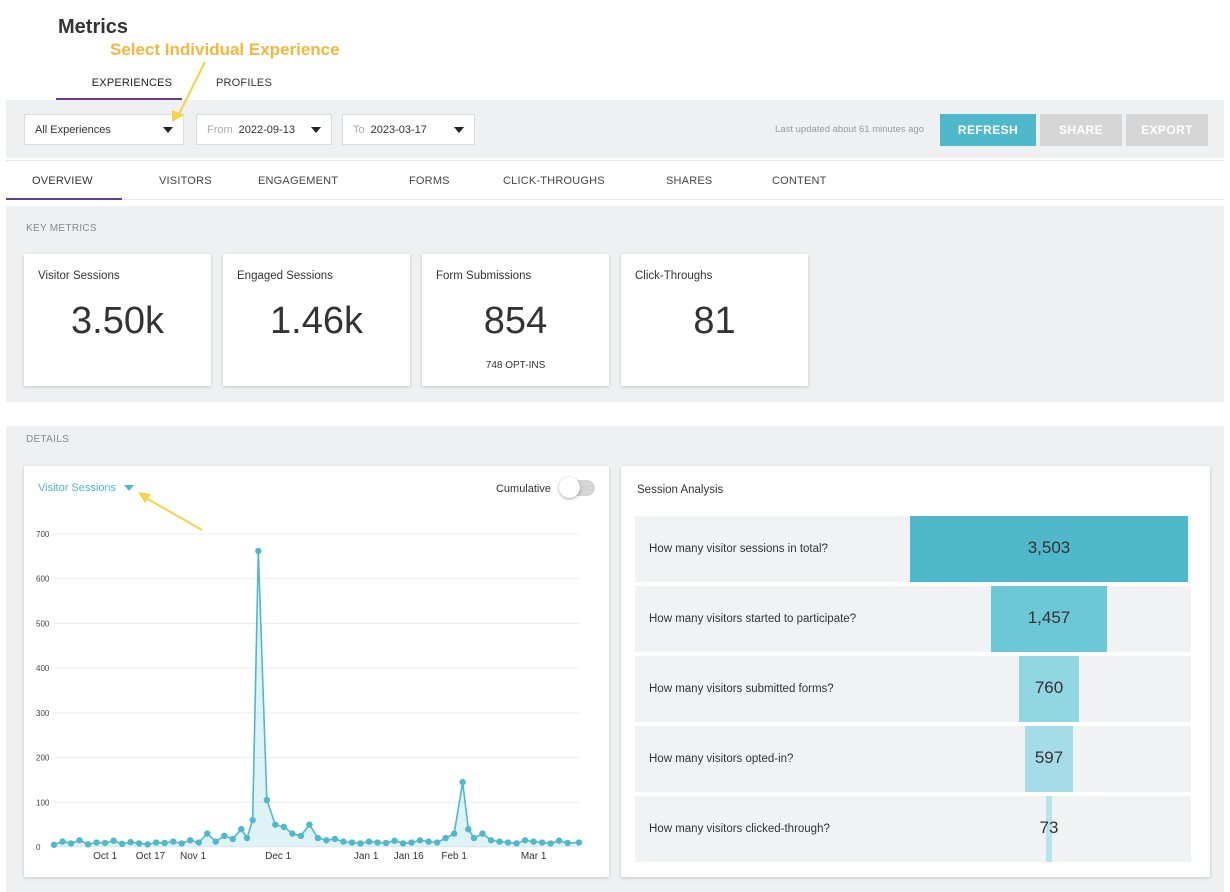 The height and width of the screenshot is (892, 1230). What do you see at coordinates (79, 276) in the screenshot?
I see `metric-label: Visitor Sessions` at bounding box center [79, 276].